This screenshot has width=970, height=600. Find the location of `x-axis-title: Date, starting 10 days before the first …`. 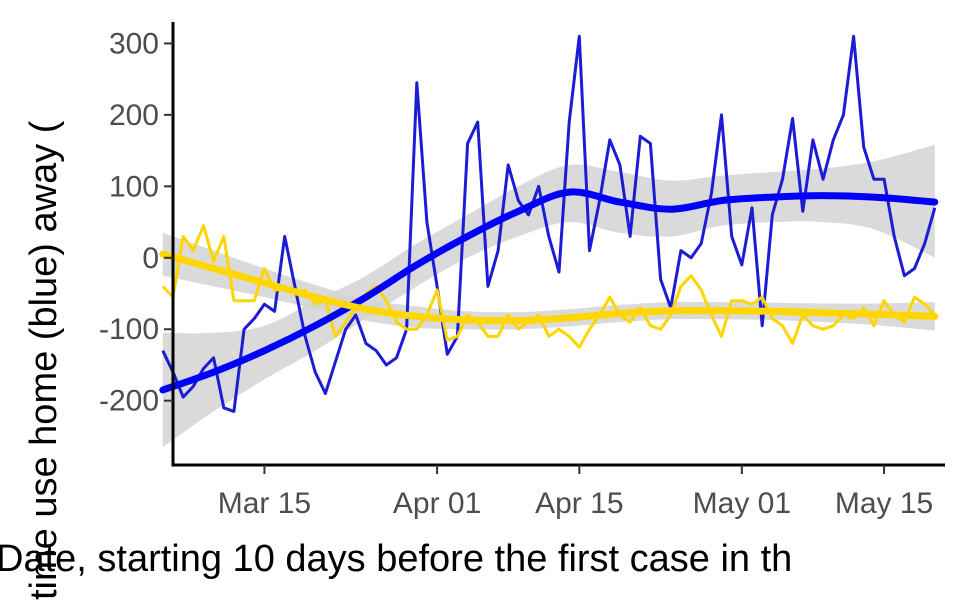

x-axis-title: Date, starting 10 days before the first … is located at coordinates (396, 559).